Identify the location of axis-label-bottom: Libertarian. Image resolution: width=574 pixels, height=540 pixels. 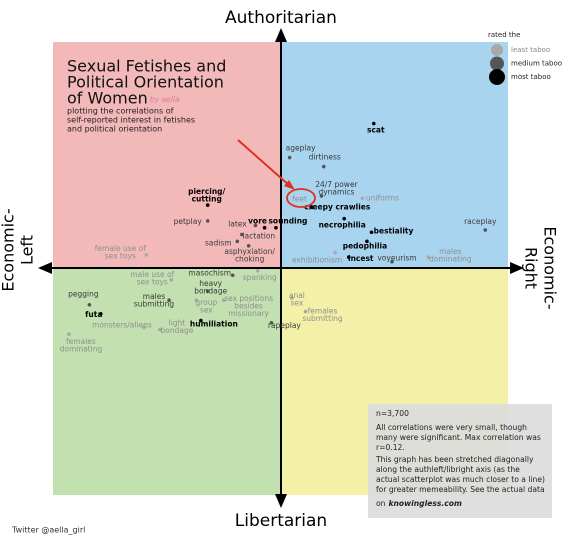
(281, 521).